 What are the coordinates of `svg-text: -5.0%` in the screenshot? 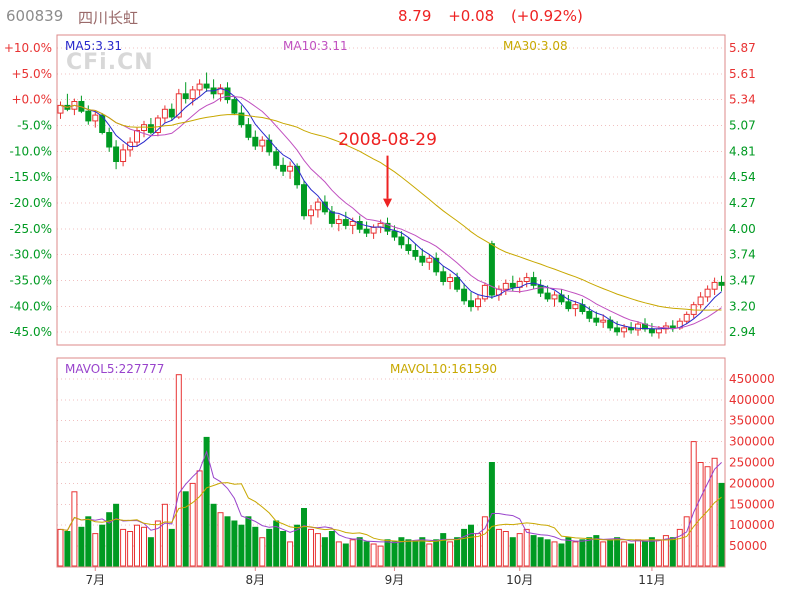 It's located at (34, 125).